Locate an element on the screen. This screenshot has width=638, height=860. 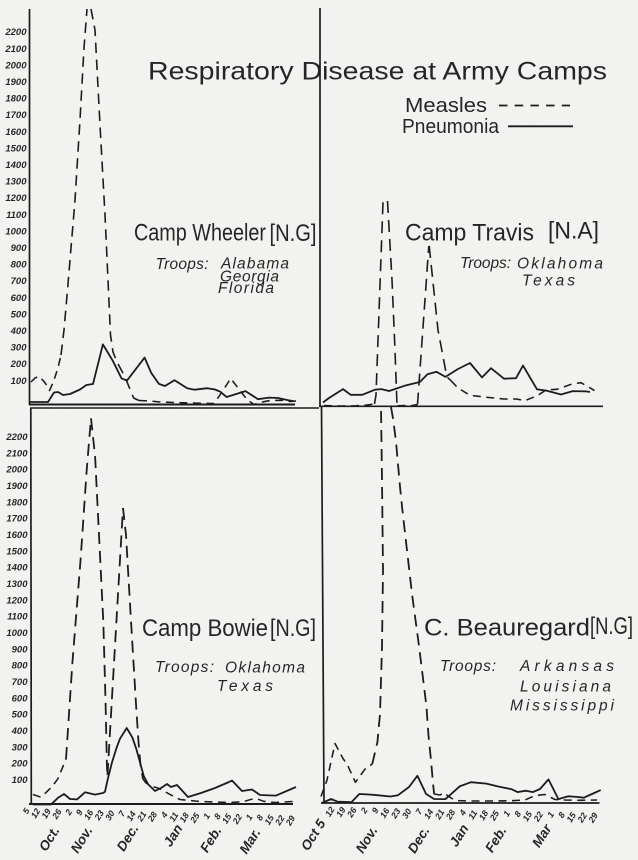
svg-text: Florida is located at coordinates (246, 288).